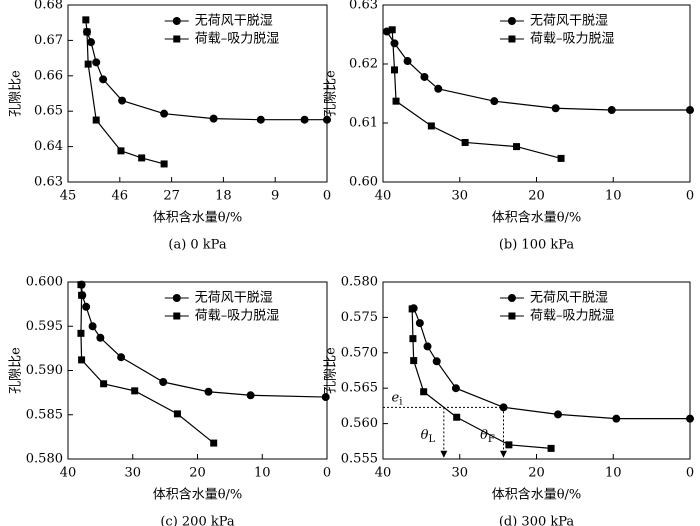  Describe the element at coordinates (363, 64) in the screenshot. I see `y-tick-label: 0.62` at that location.